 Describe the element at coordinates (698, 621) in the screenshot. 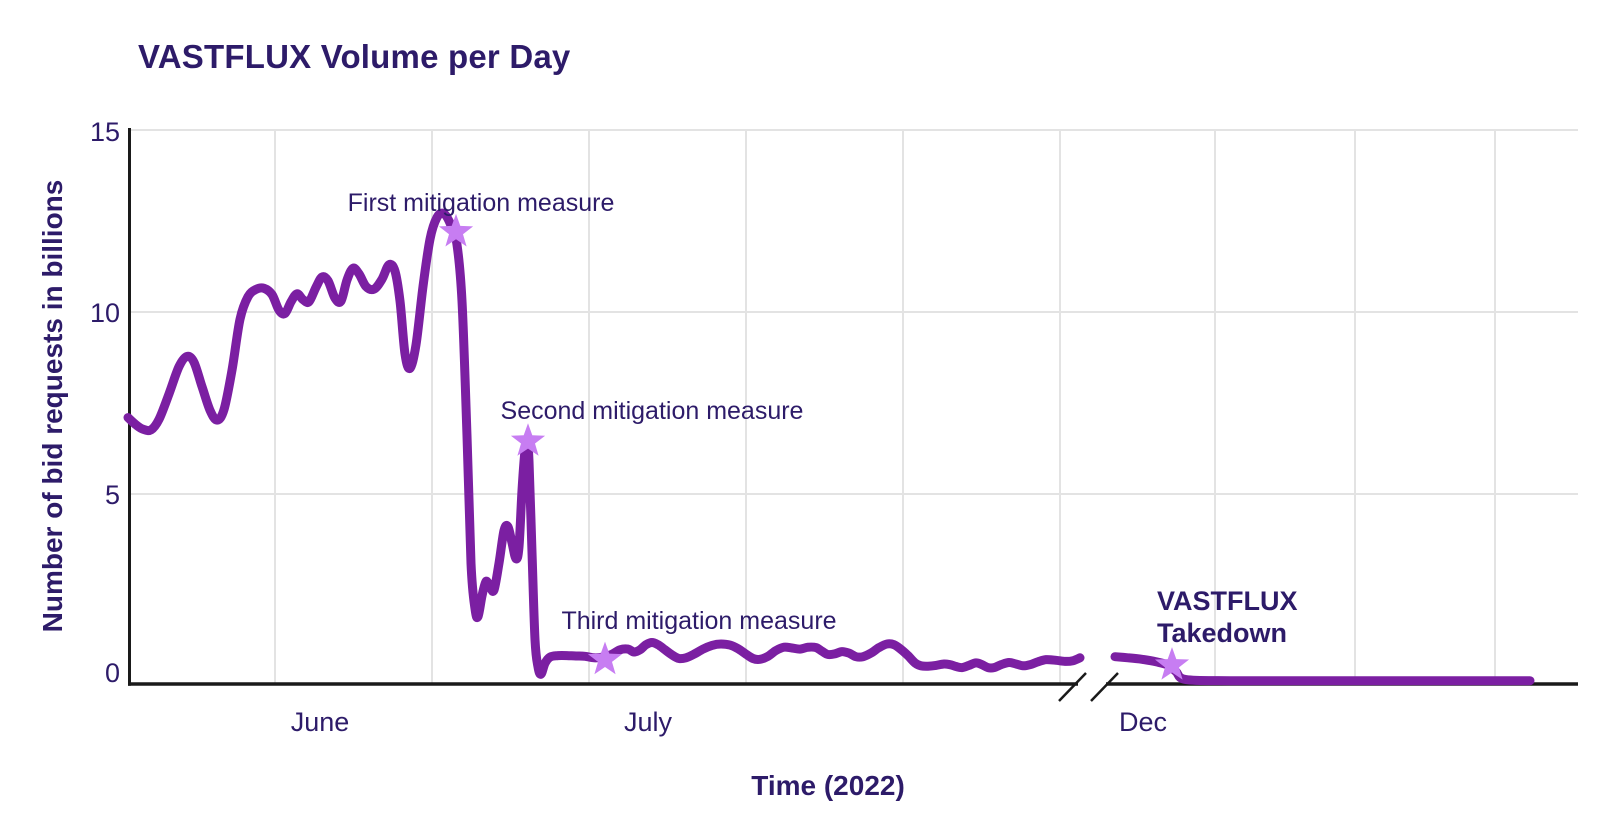

I see `annotation-third-mitigation: Third mitigation measure` at that location.